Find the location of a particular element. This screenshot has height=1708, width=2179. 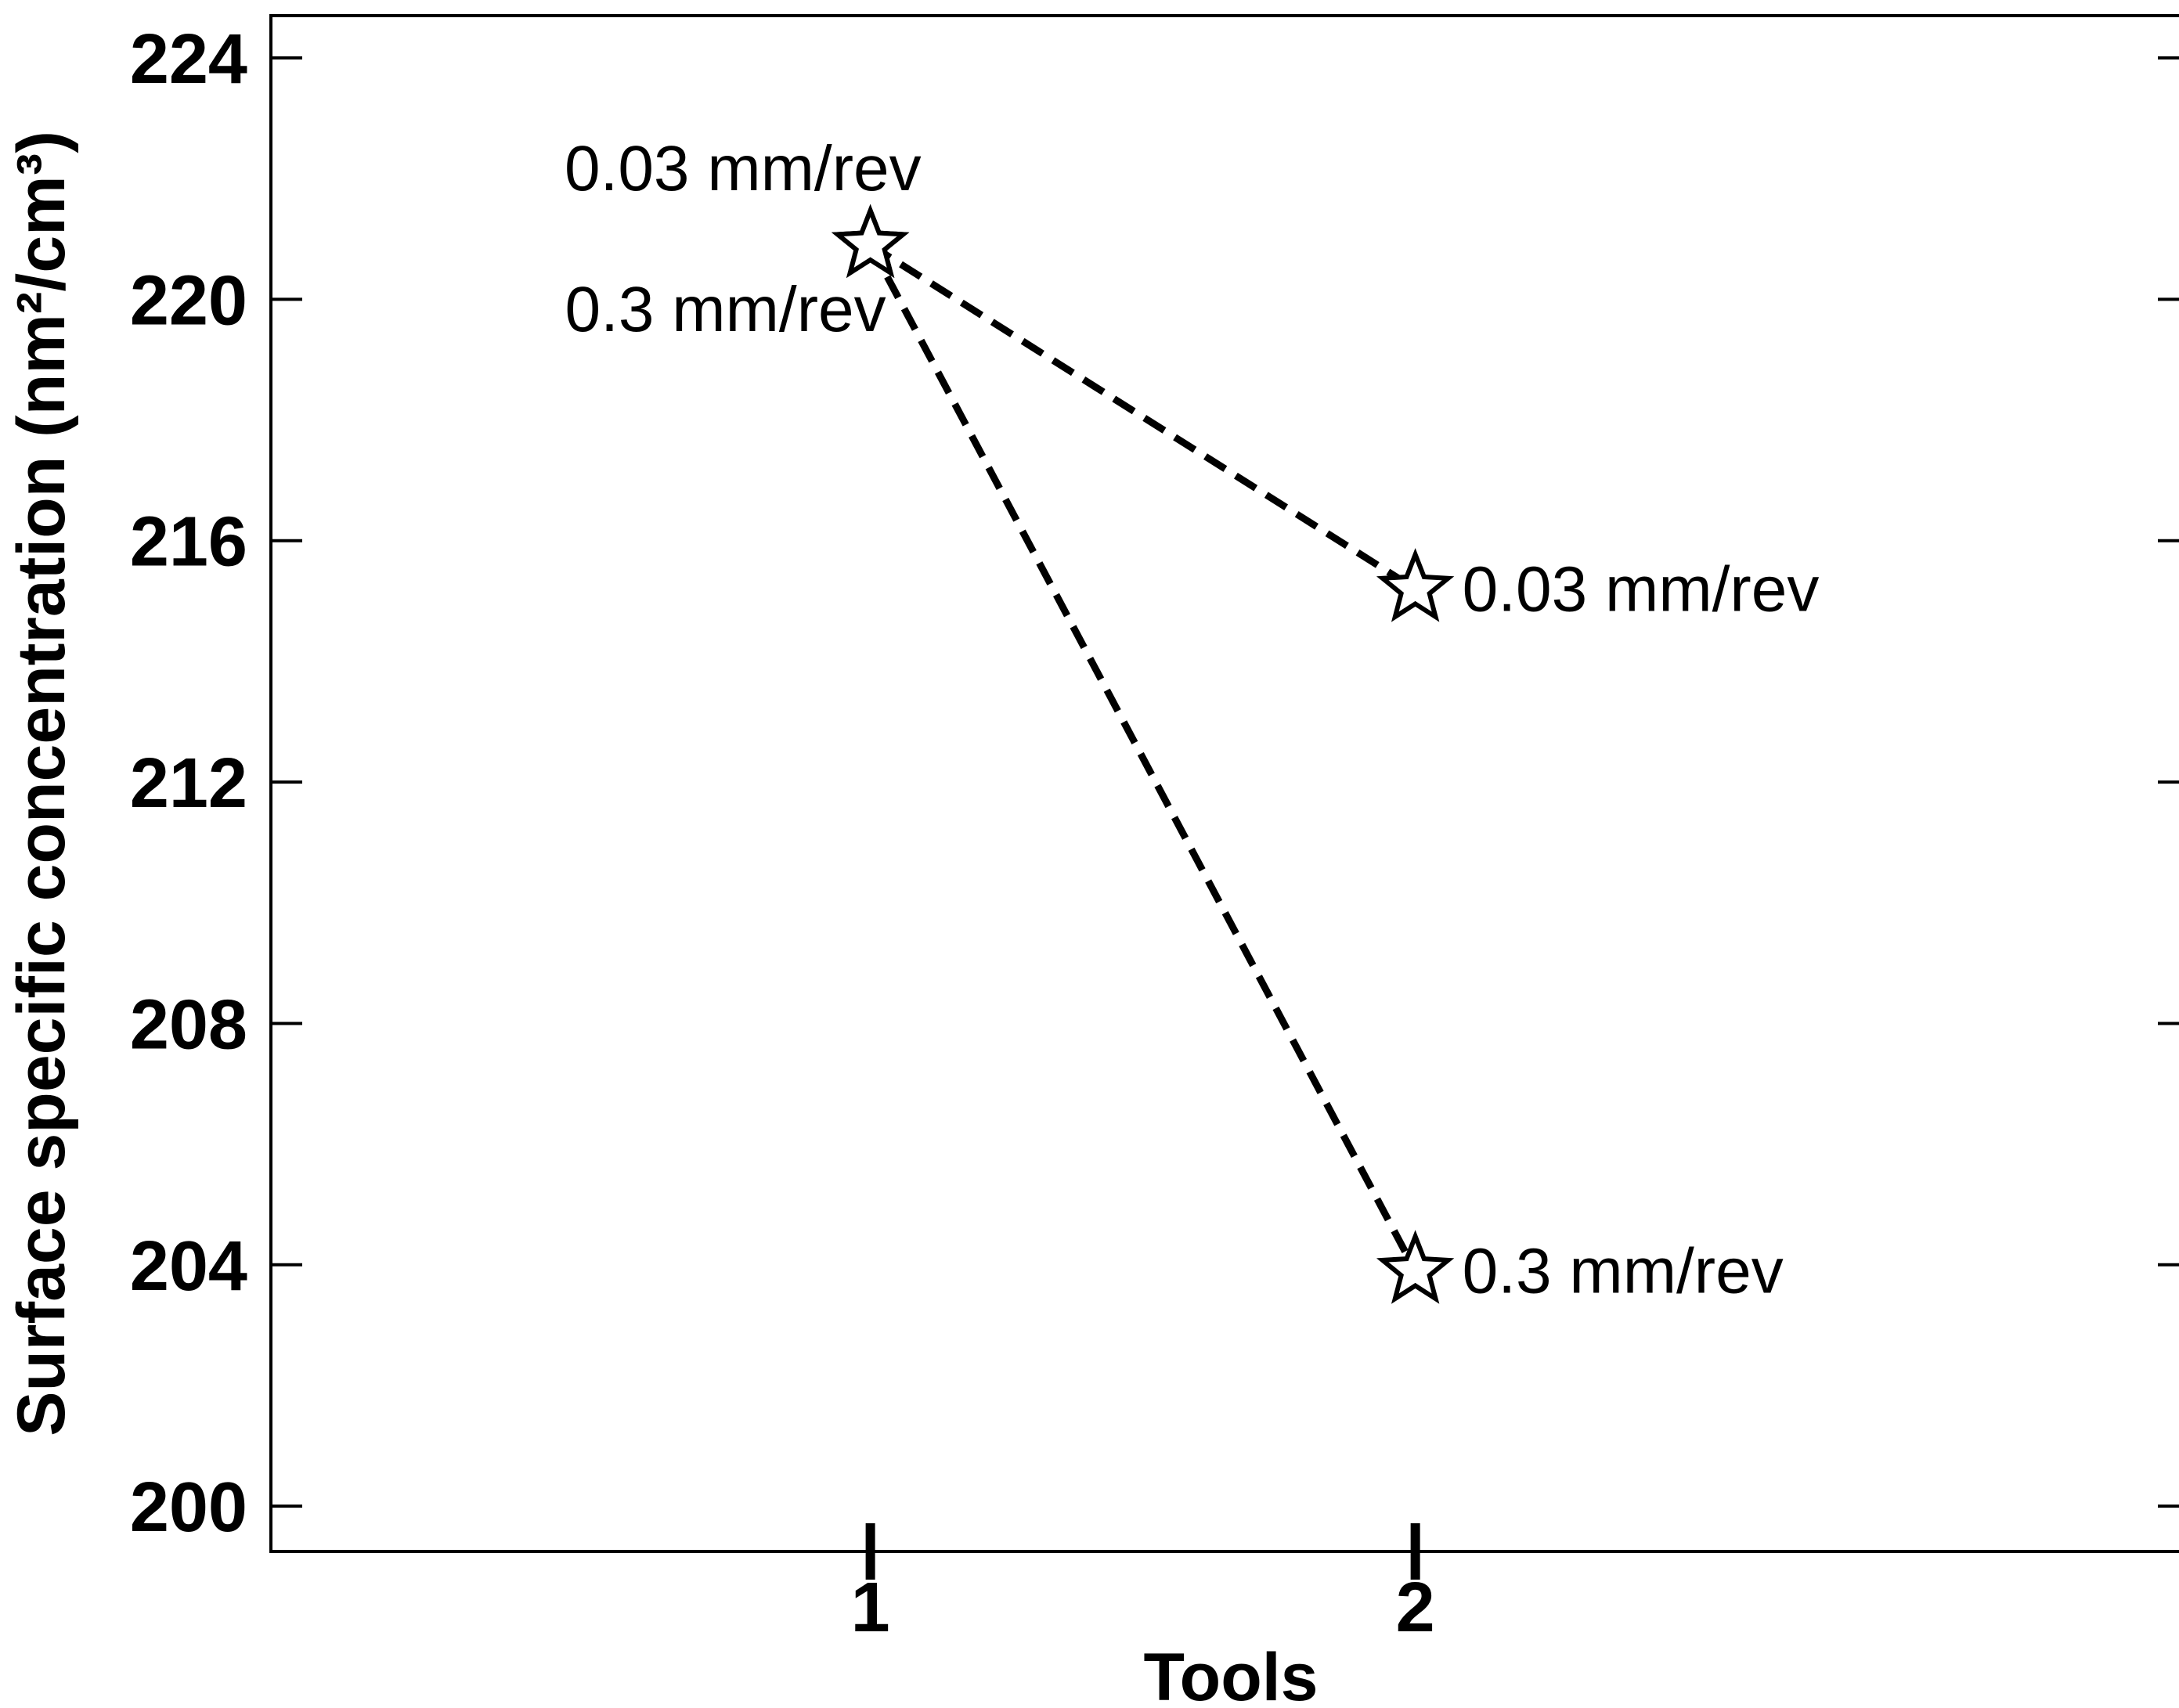

y-tick-label: 212 is located at coordinates (189, 783).